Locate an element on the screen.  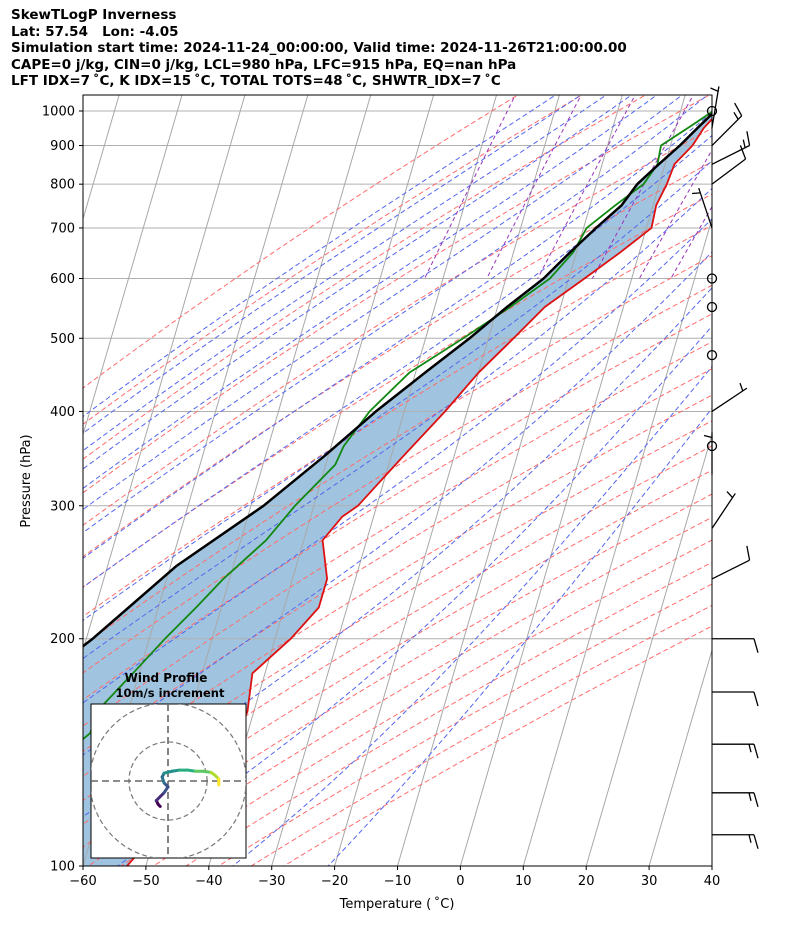
y-tick-label: 400 is located at coordinates (62, 412).